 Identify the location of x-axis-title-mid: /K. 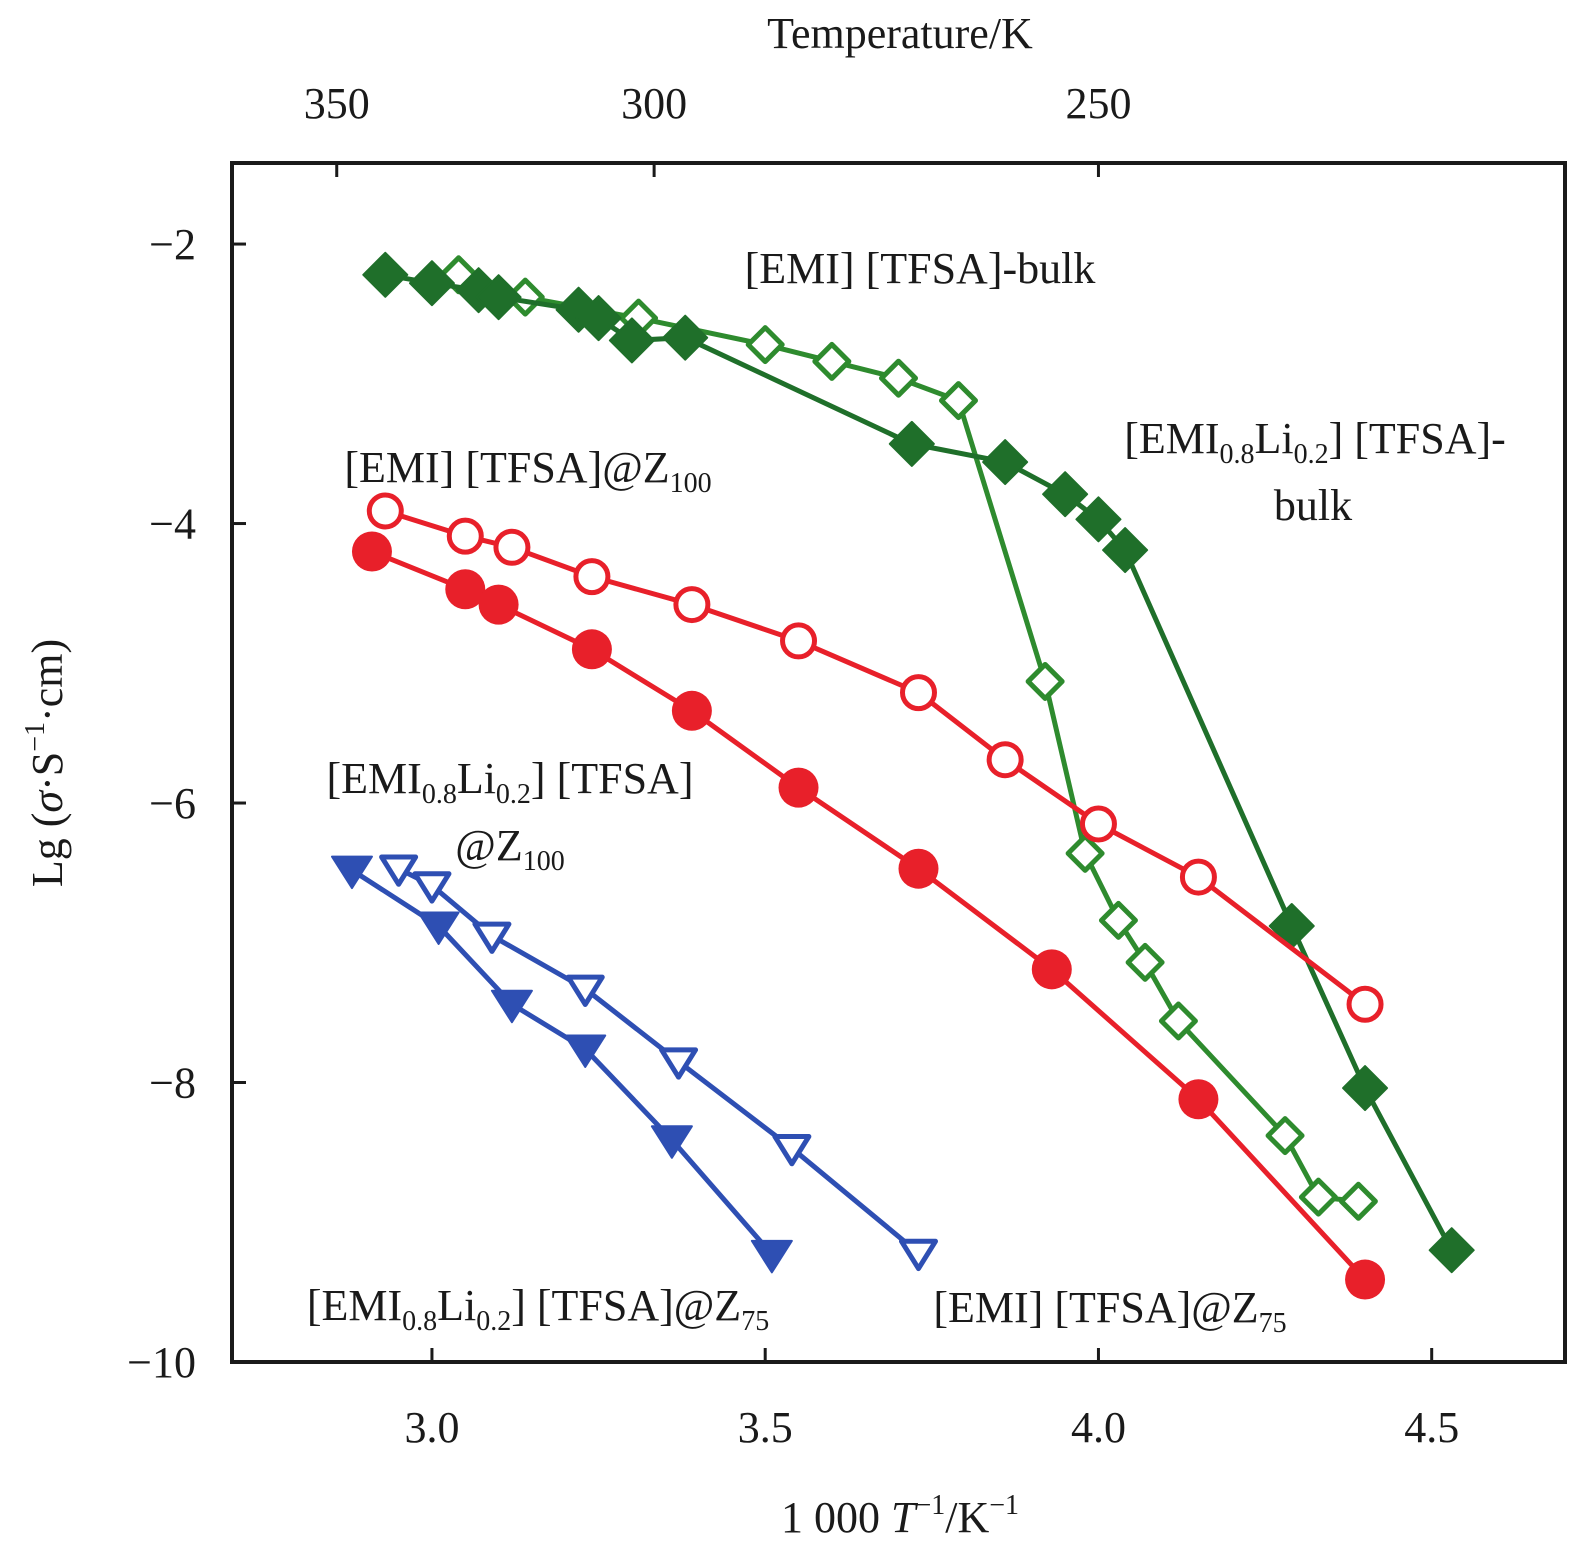
(967, 1517).